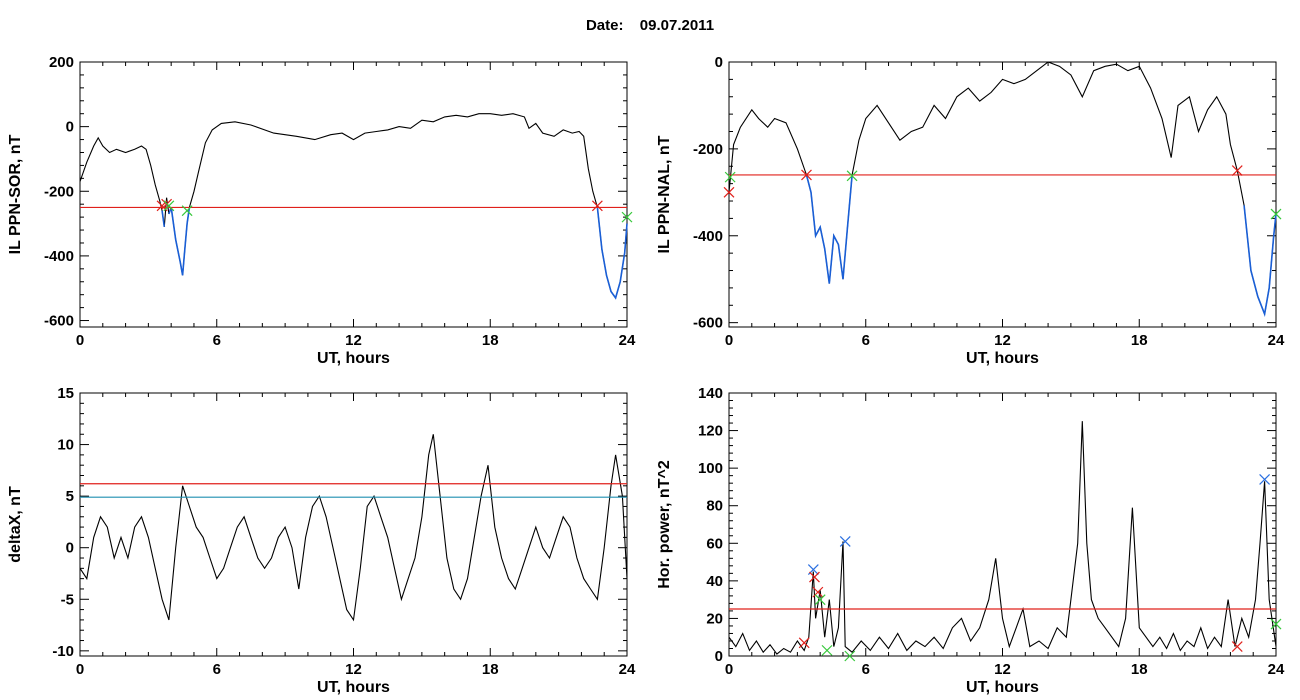 Image resolution: width=1300 pixels, height=700 pixels. What do you see at coordinates (61, 62) in the screenshot?
I see `y-tick-label: 200` at bounding box center [61, 62].